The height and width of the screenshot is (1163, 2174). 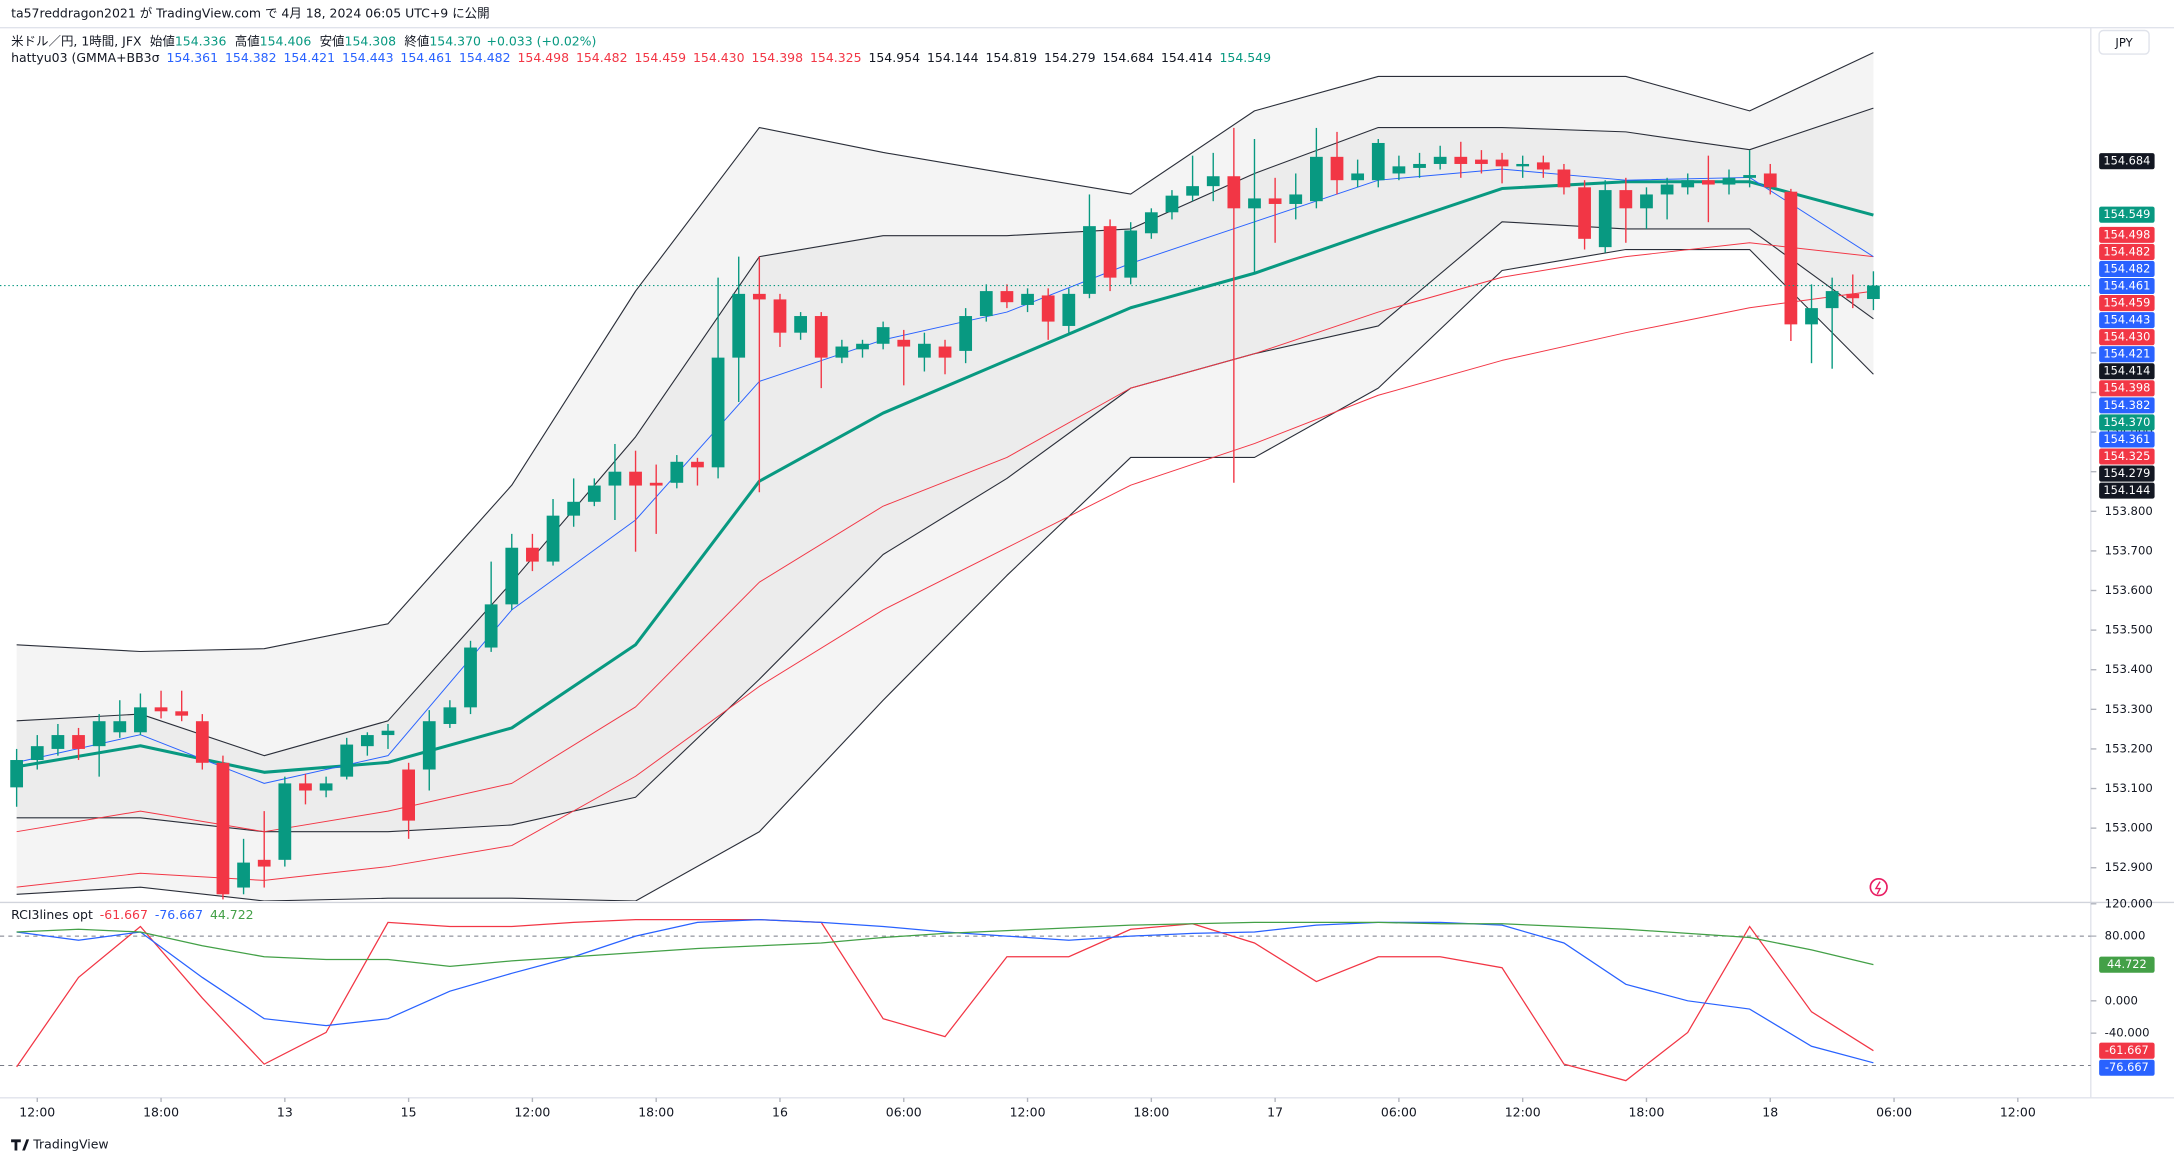 What do you see at coordinates (719, 57) in the screenshot?
I see `indicator-value: 154.430` at bounding box center [719, 57].